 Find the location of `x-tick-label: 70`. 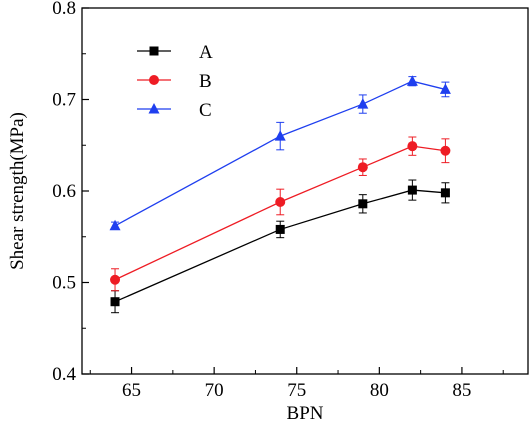

x-tick-label: 70 is located at coordinates (214, 390).